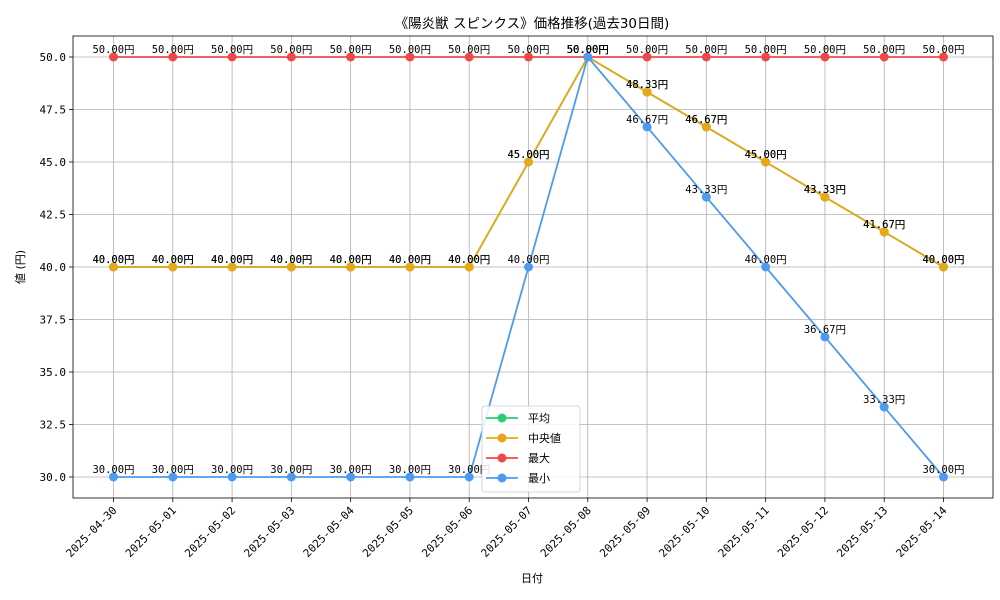 This screenshot has height=600, width=1000. I want to click on x-tick-label: 2025-05-02, so click(210, 532).